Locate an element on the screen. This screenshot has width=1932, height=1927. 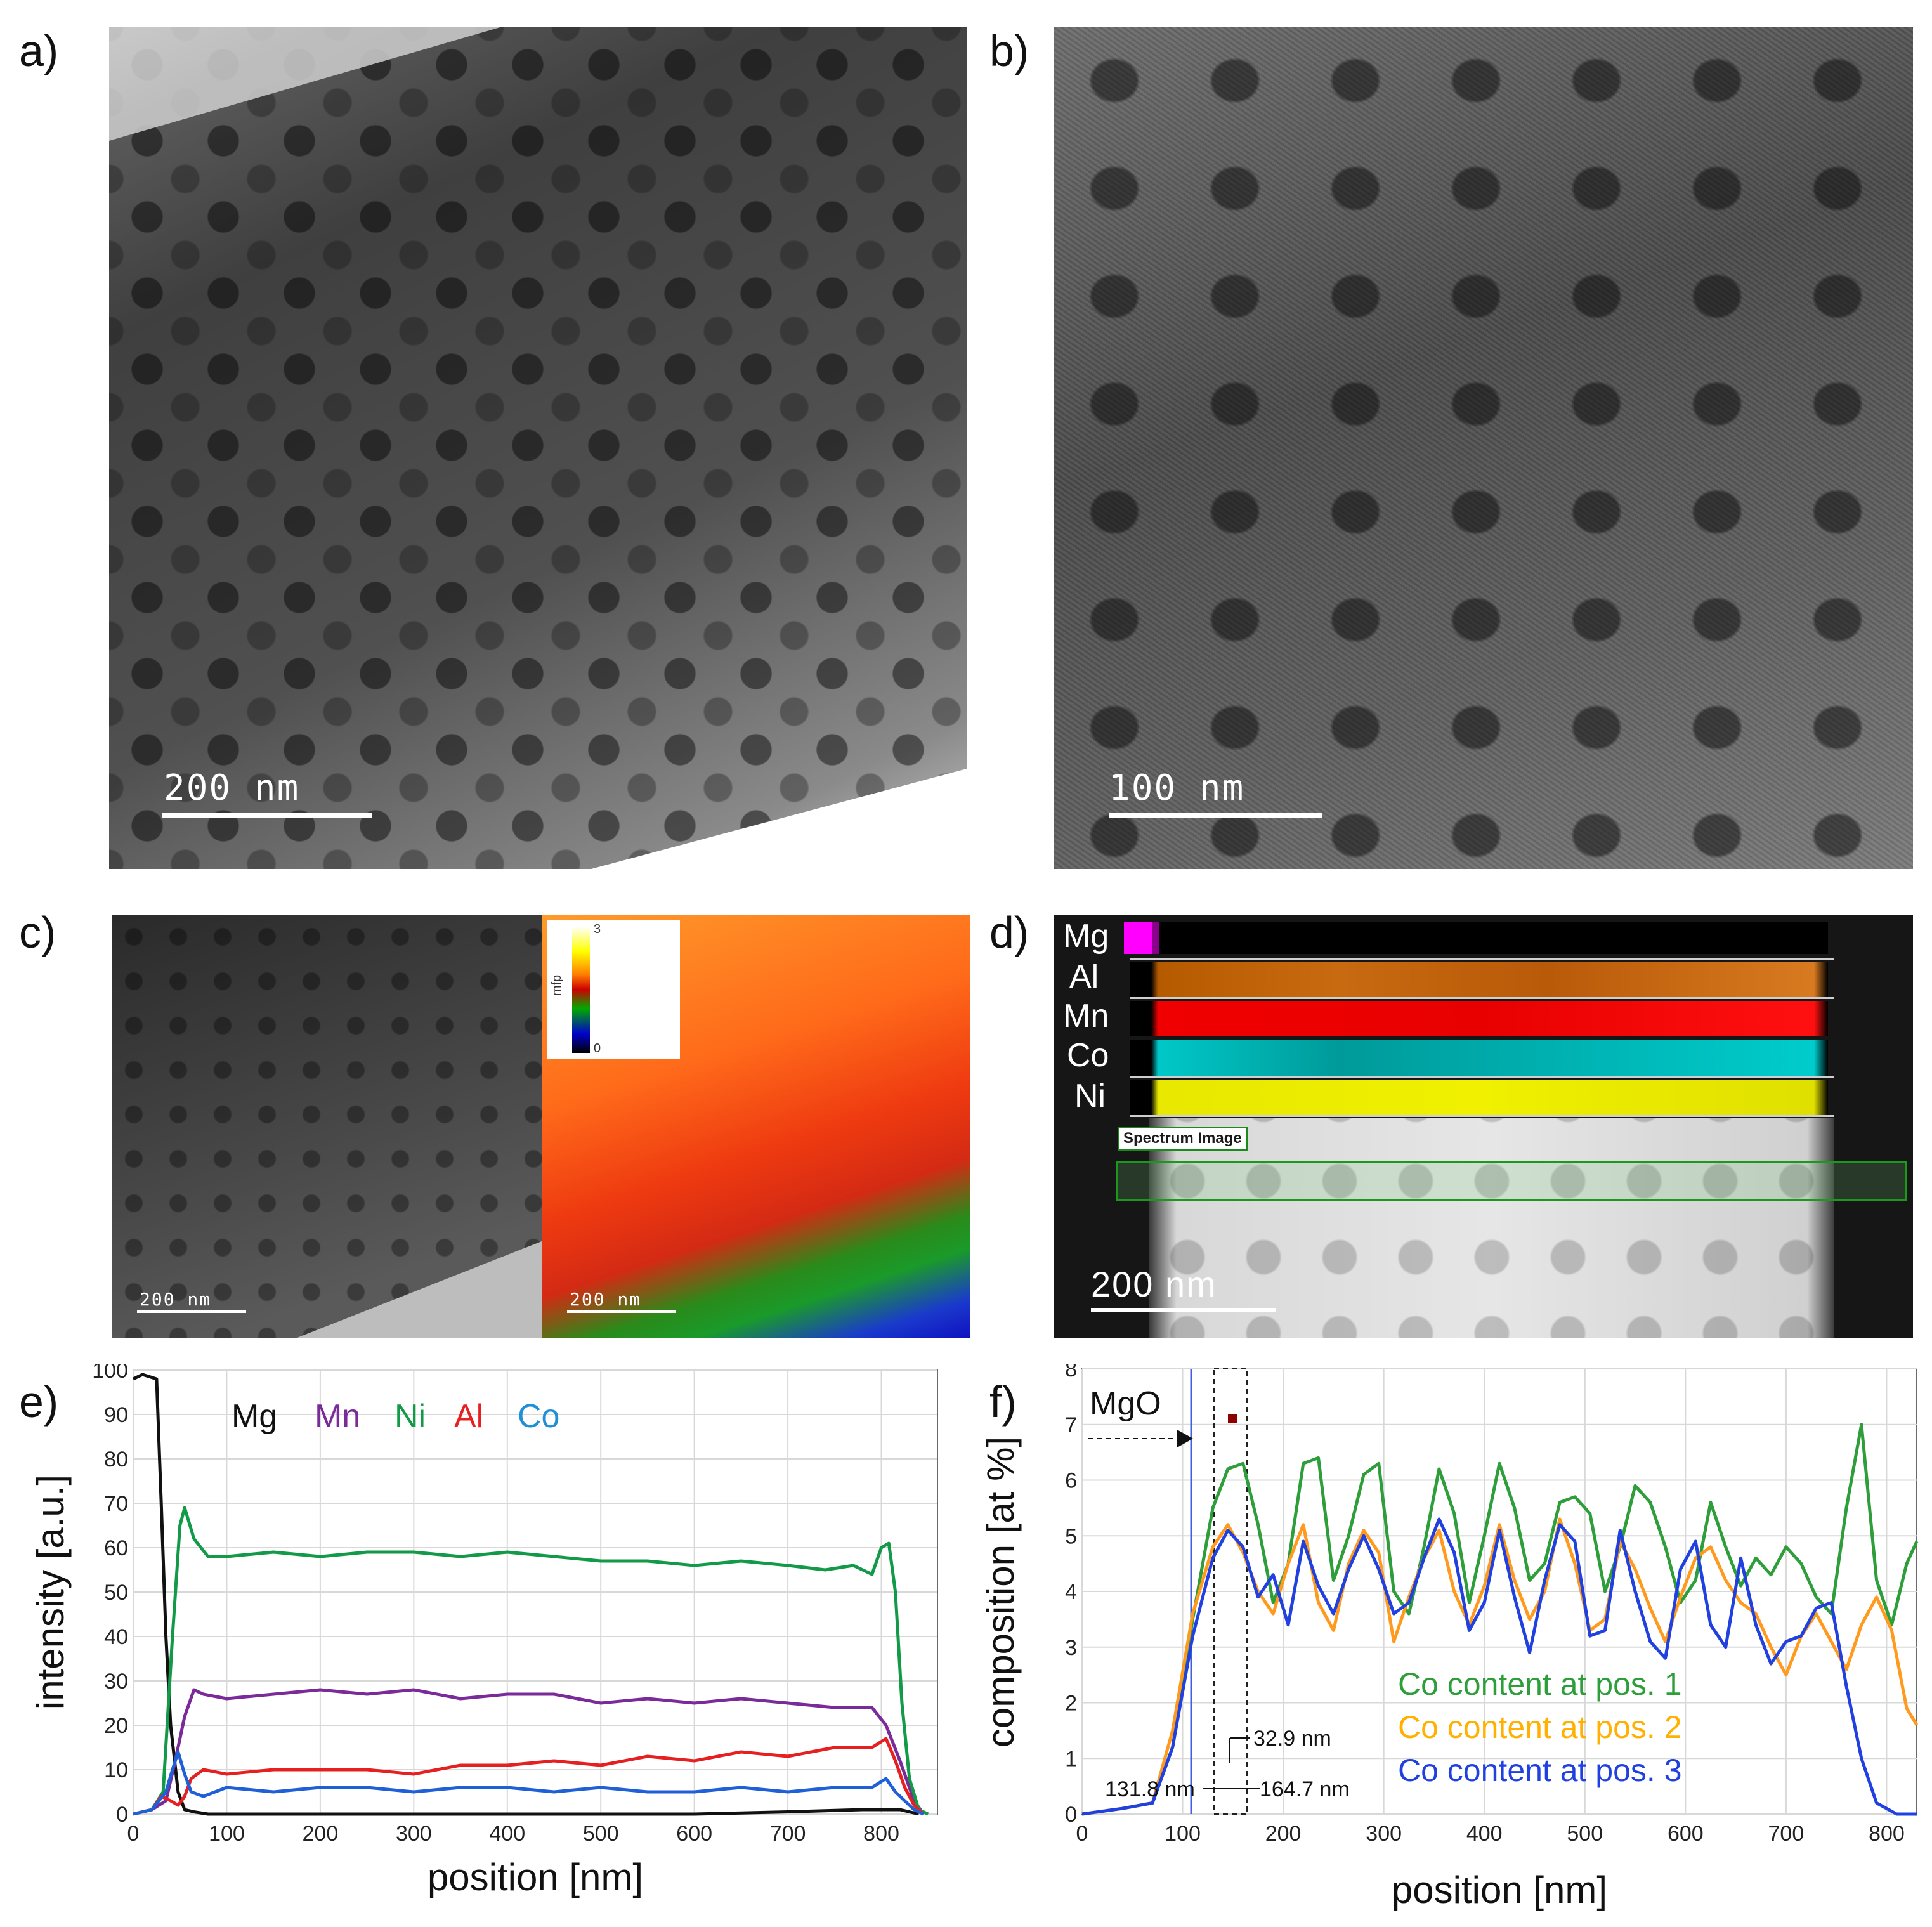
y-axis-label-f: composition [at %] is located at coordinates (1000, 1592).